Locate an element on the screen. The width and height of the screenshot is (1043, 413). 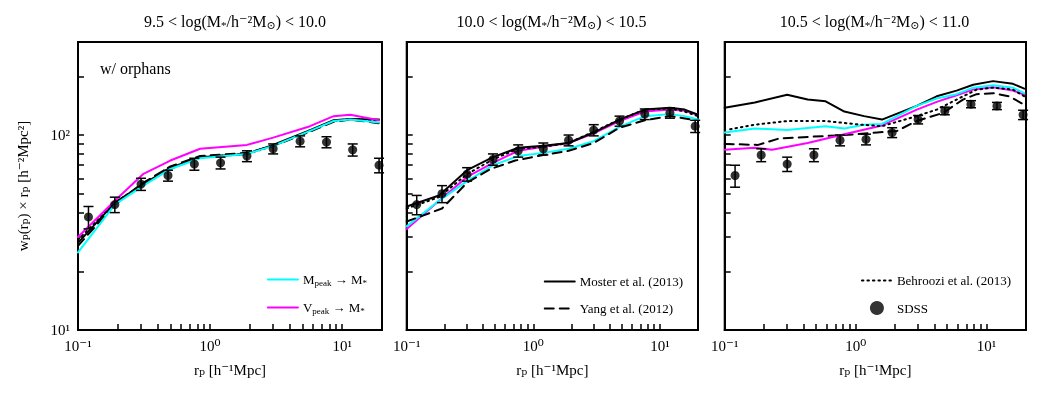
legend-label: Moster et al. (2013) is located at coordinates (631, 281).